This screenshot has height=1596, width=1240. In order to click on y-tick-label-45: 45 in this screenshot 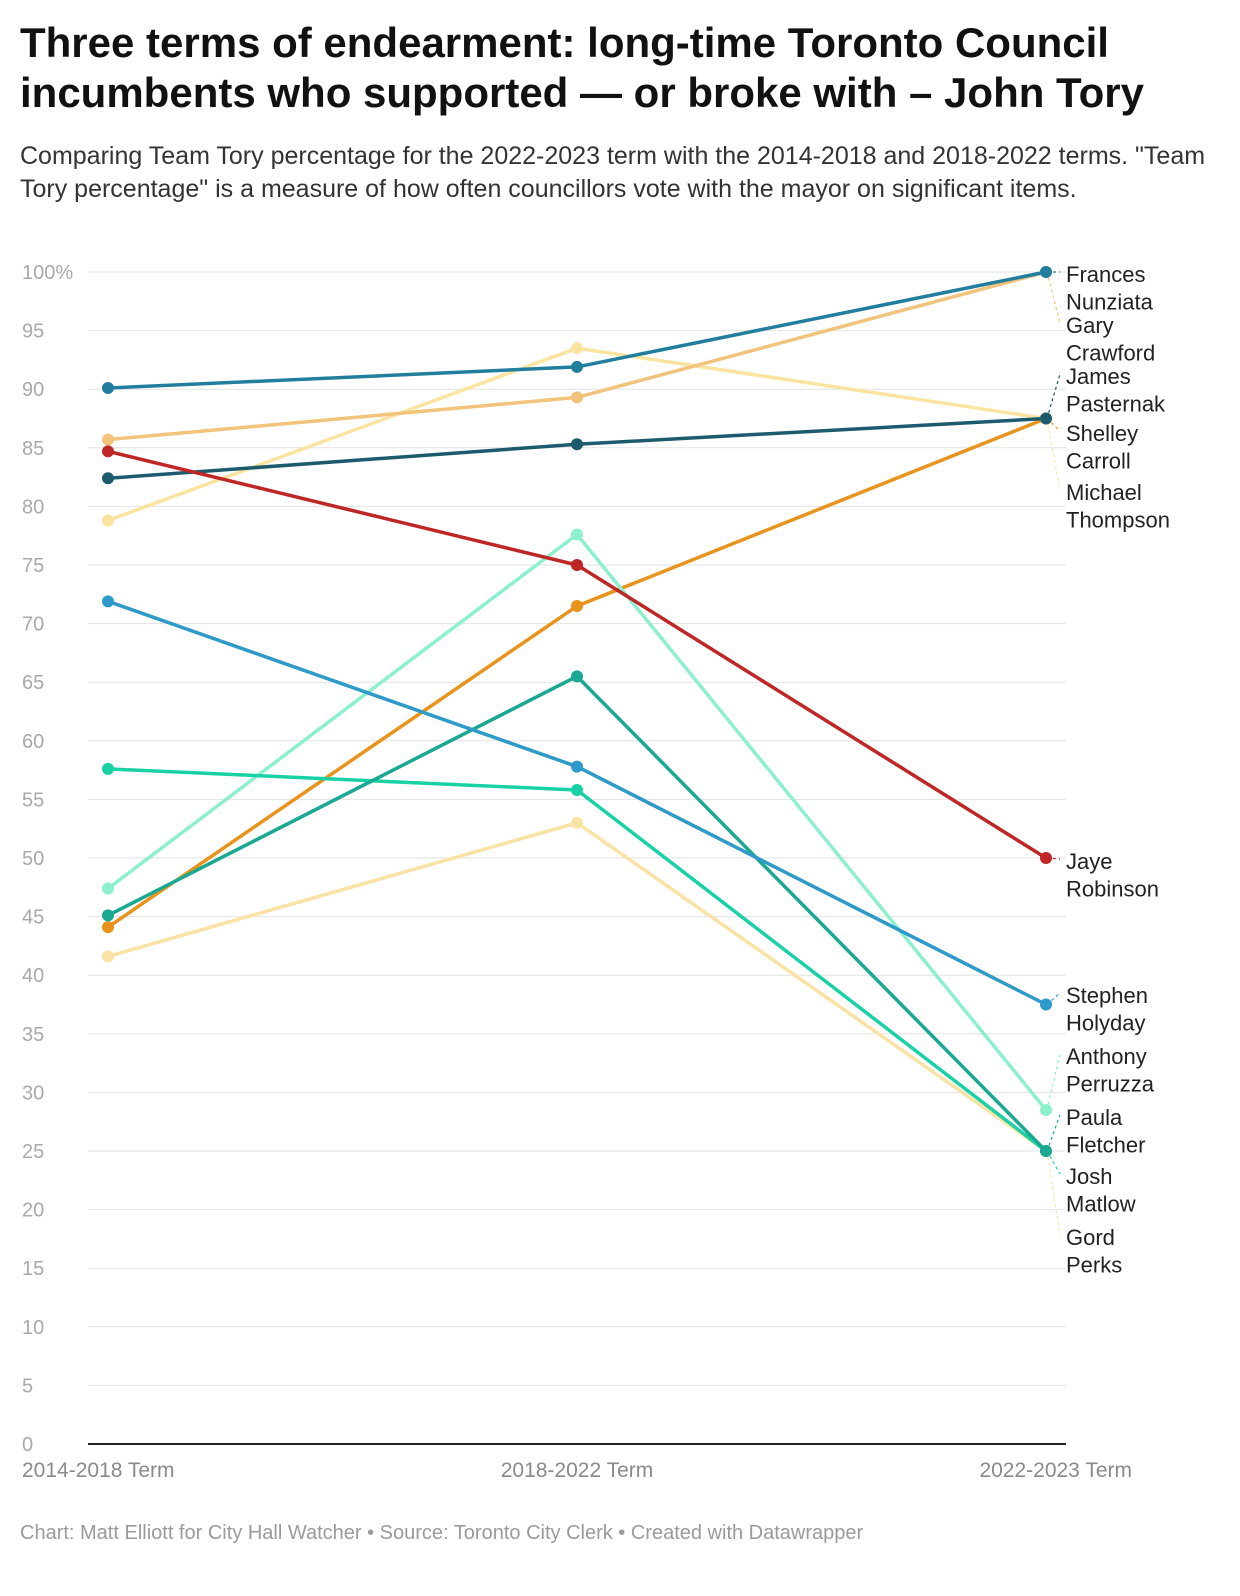, I will do `click(33, 918)`.